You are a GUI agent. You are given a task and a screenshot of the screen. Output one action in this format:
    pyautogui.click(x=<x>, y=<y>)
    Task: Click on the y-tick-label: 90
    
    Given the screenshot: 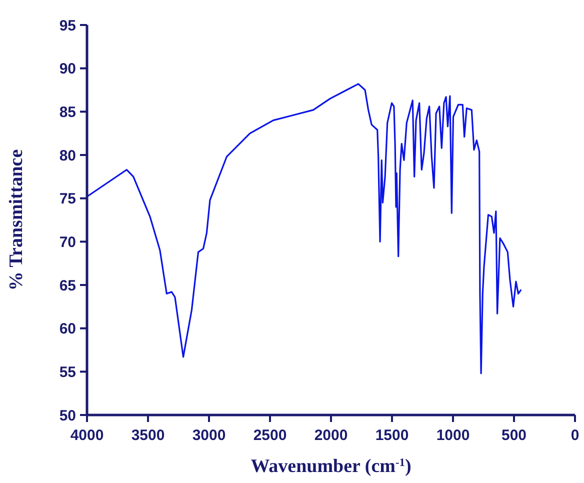 What is the action you would take?
    pyautogui.click(x=67, y=69)
    